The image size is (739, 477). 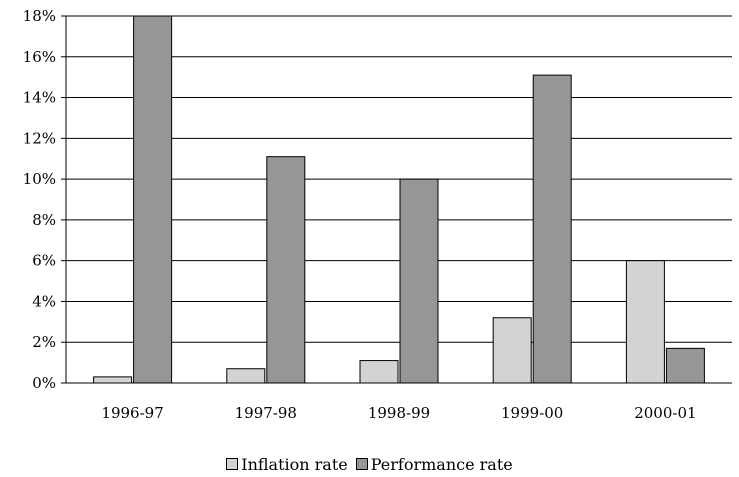 What do you see at coordinates (266, 413) in the screenshot?
I see `x-tick-label: 1997-98` at bounding box center [266, 413].